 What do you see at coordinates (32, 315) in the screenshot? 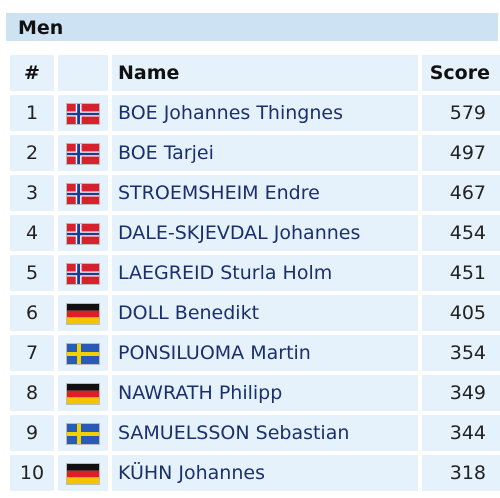
I see `rank-cell: 6` at bounding box center [32, 315].